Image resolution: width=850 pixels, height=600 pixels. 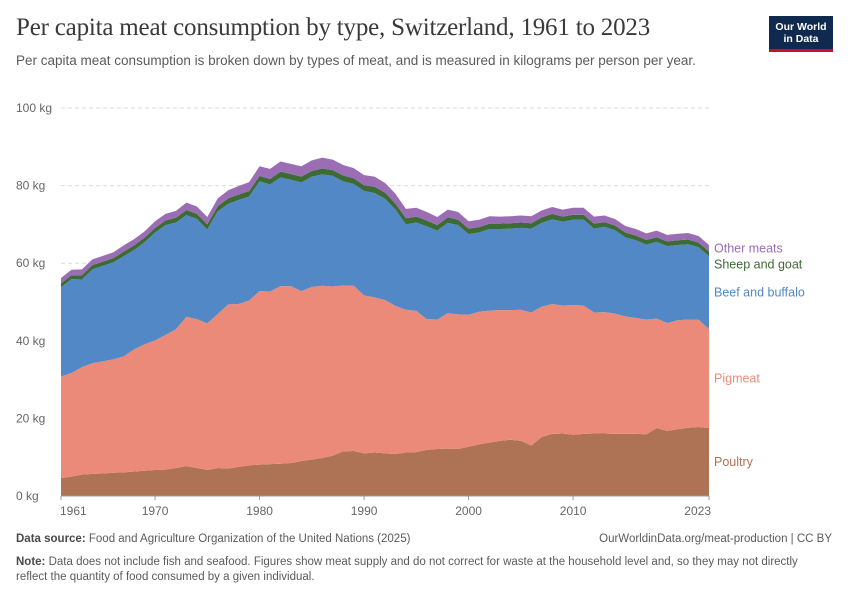 I want to click on owid-logo: Our World in Data, so click(x=801, y=34).